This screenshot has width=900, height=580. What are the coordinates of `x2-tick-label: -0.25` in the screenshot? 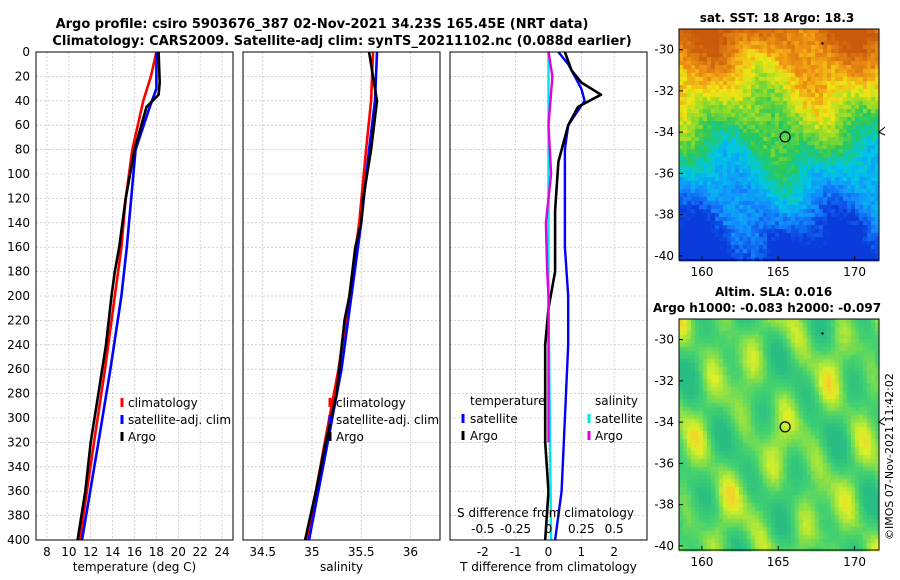 It's located at (515, 529).